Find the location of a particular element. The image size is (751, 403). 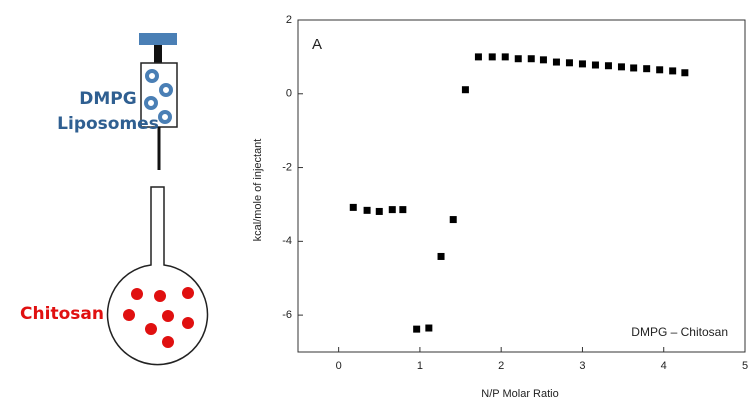

x-tick-label: 4 is located at coordinates (664, 366).